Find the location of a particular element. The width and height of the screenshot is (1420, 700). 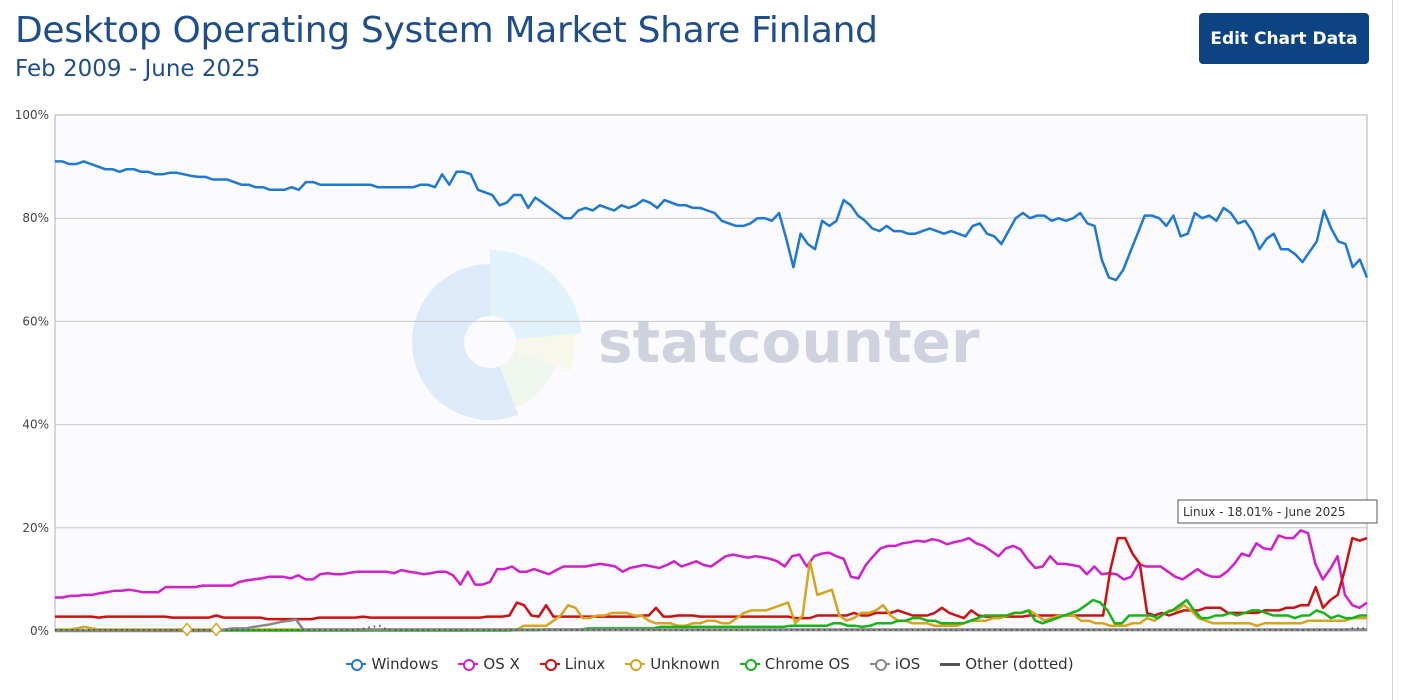

y-tick-label: 40% is located at coordinates (35, 425).